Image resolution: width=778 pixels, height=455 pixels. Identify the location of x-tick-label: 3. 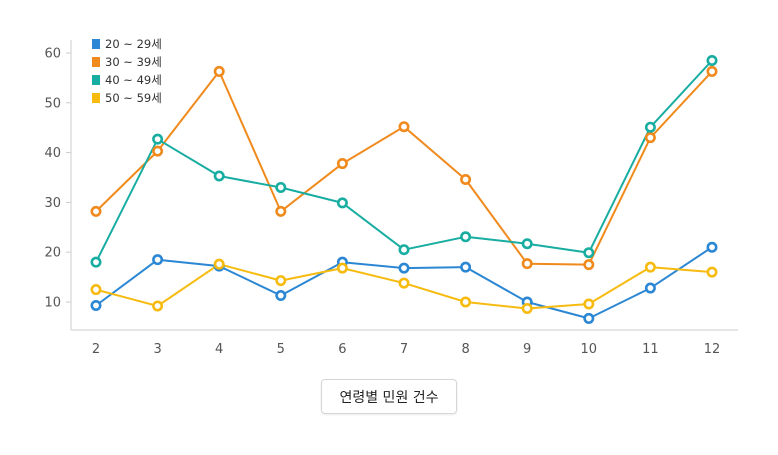
(157, 349).